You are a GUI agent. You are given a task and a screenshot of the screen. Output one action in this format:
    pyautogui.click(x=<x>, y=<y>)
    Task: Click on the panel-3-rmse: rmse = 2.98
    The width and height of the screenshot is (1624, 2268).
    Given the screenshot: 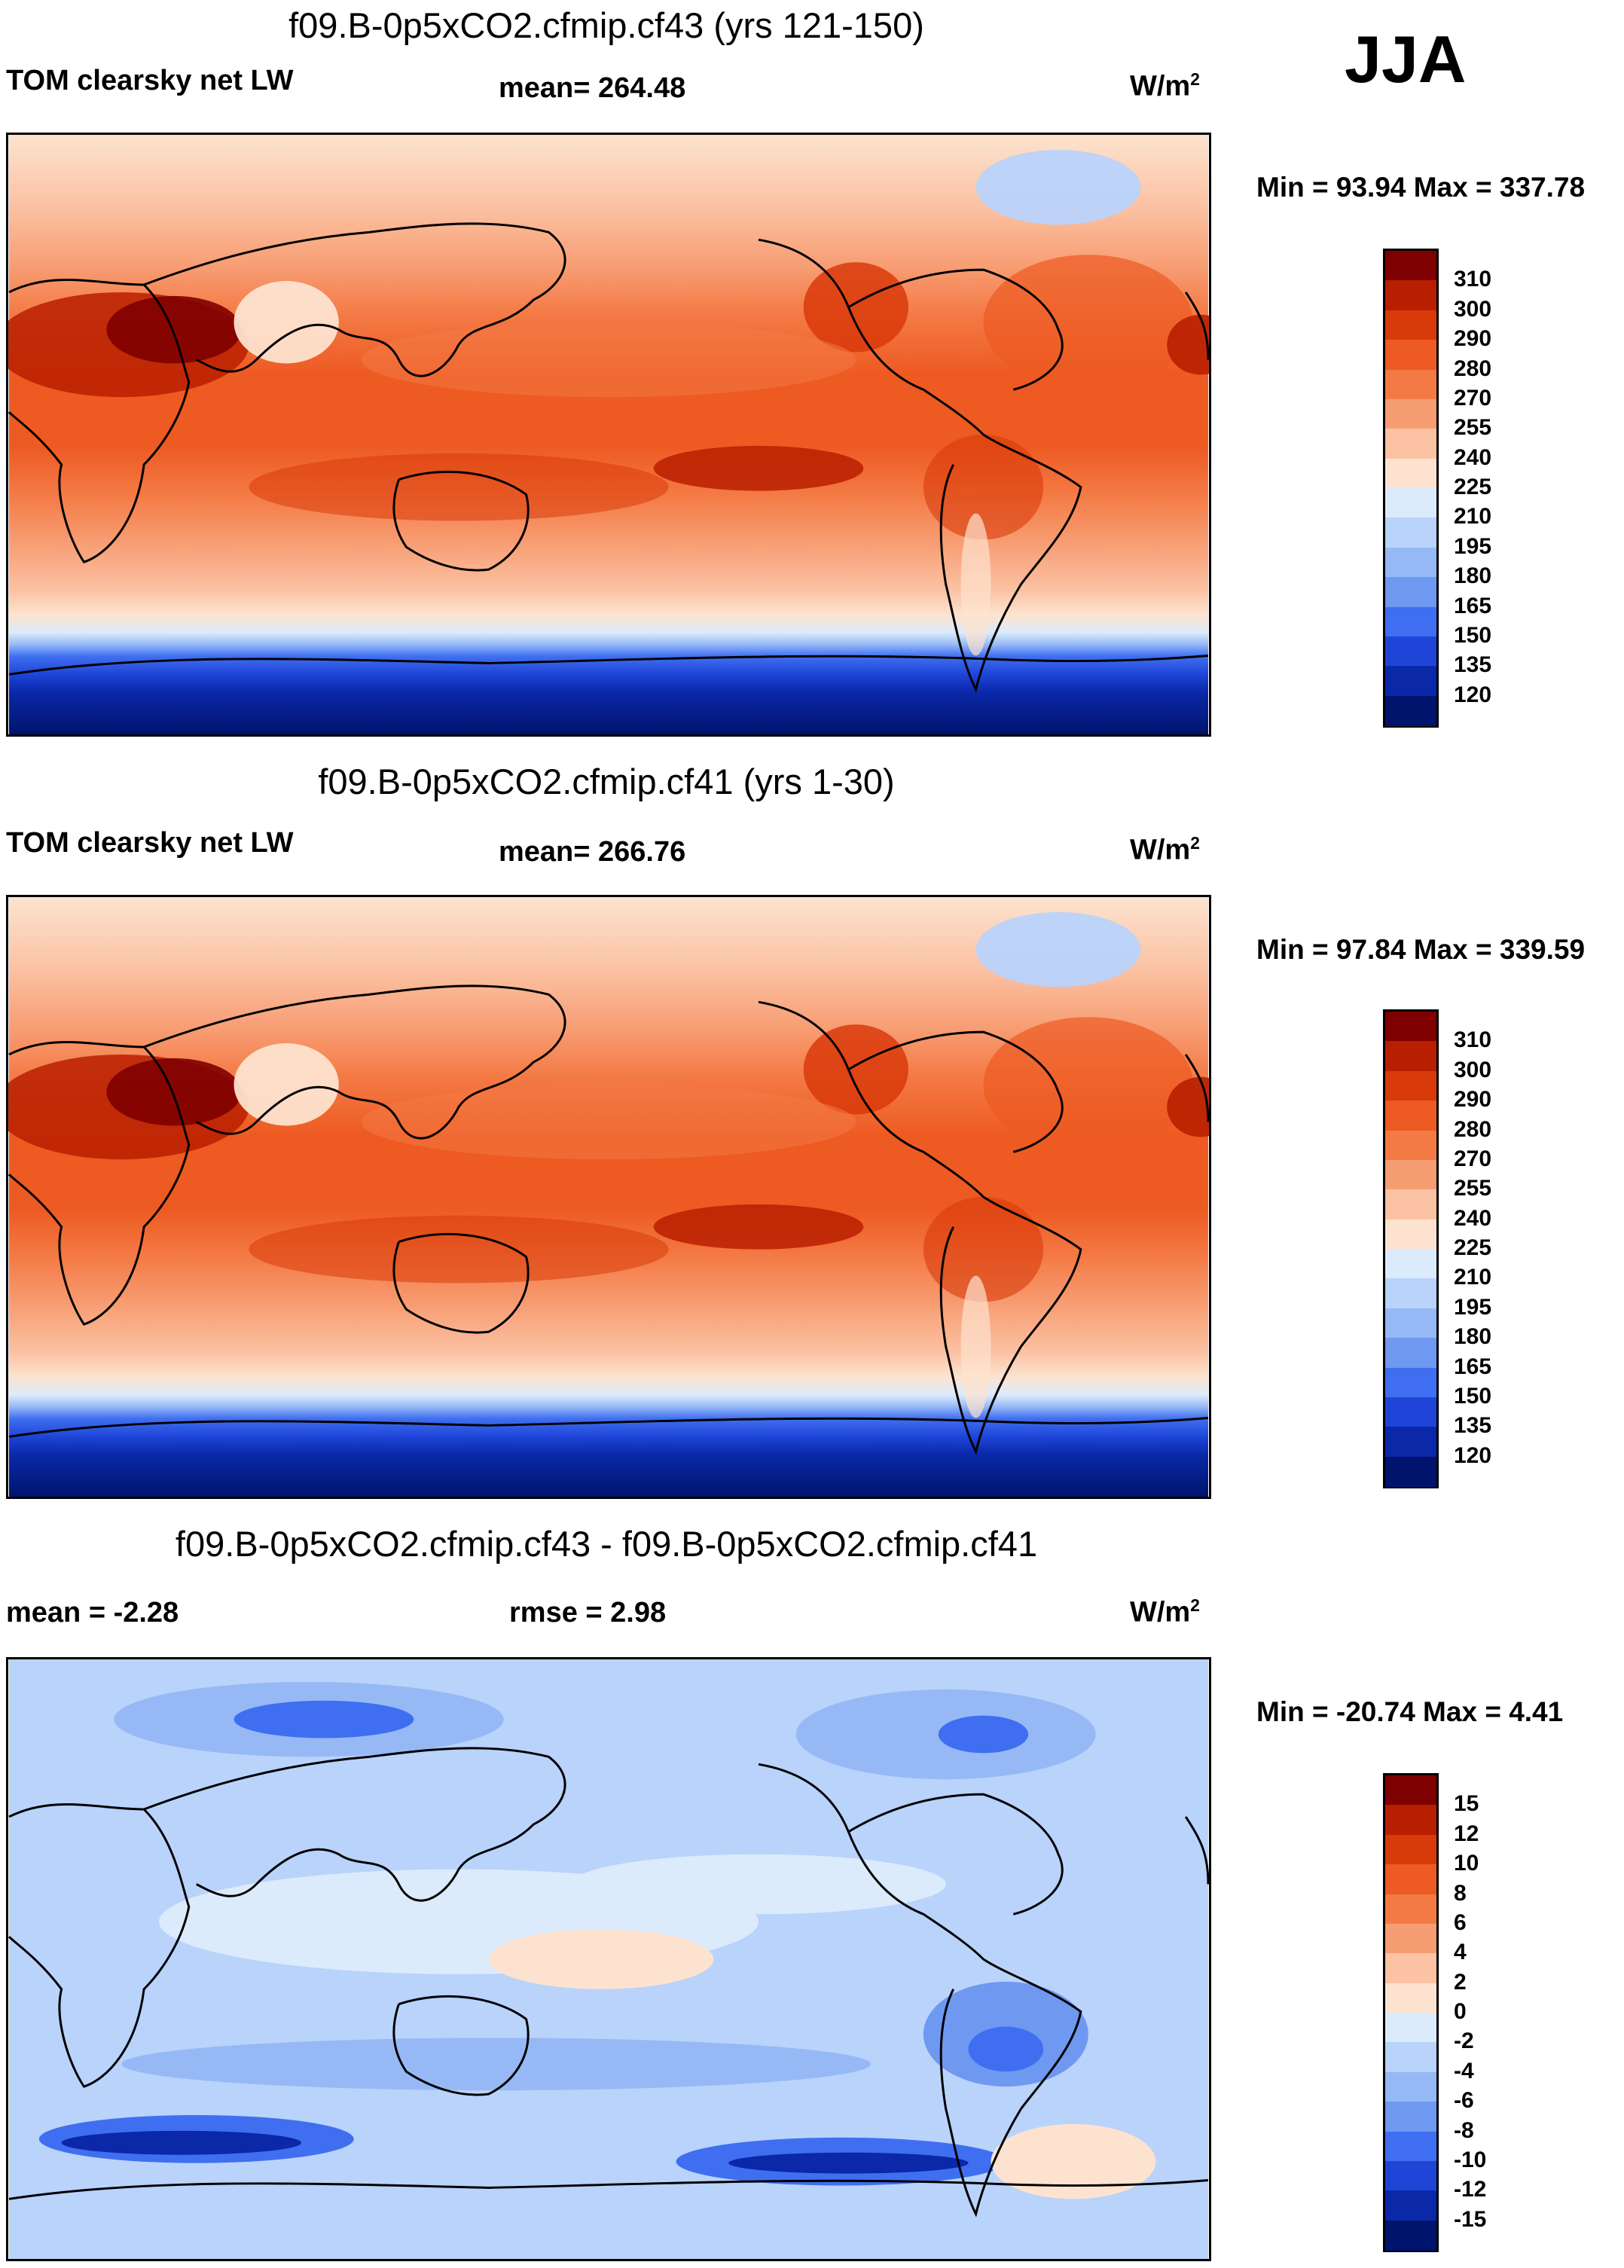 What is the action you would take?
    pyautogui.click(x=588, y=1613)
    